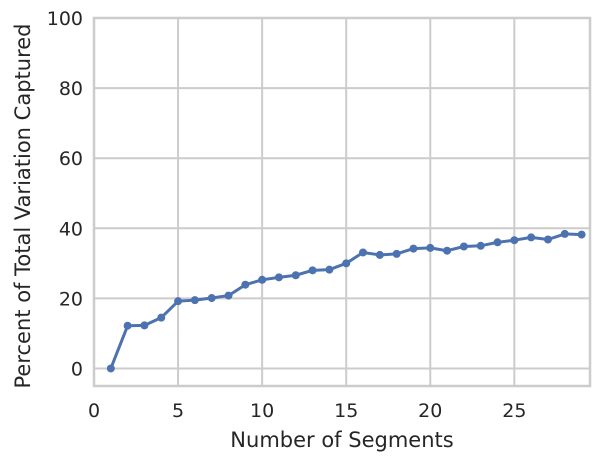 Image resolution: width=600 pixels, height=463 pixels. I want to click on x-tick-label: 15, so click(346, 411).